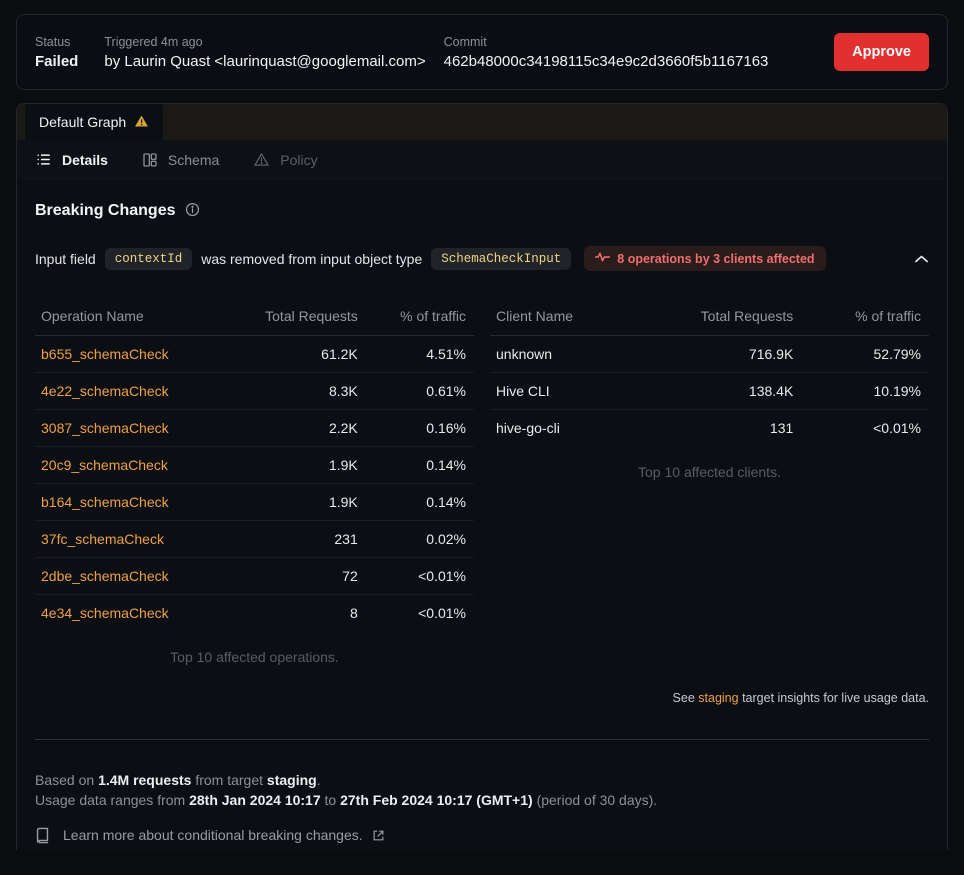 The height and width of the screenshot is (875, 964). I want to click on commit-label: Commit, so click(465, 41).